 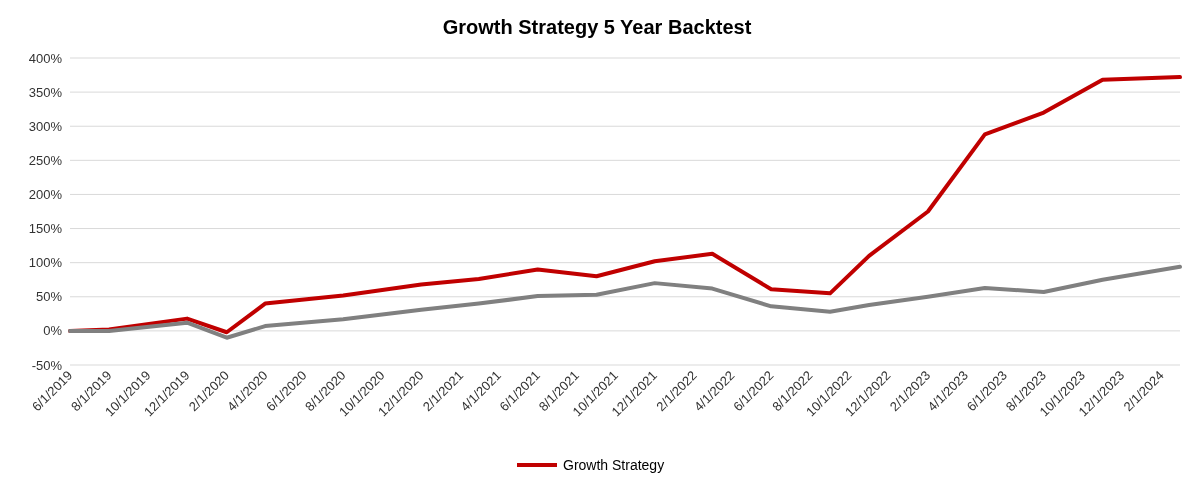 I want to click on y-tick-label: -50%, so click(x=47, y=365).